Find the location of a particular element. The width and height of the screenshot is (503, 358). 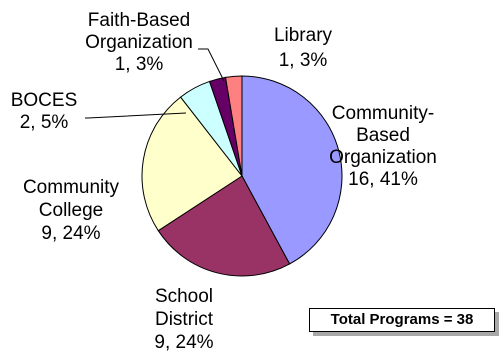

slice-label-line: BOCES is located at coordinates (44, 100).